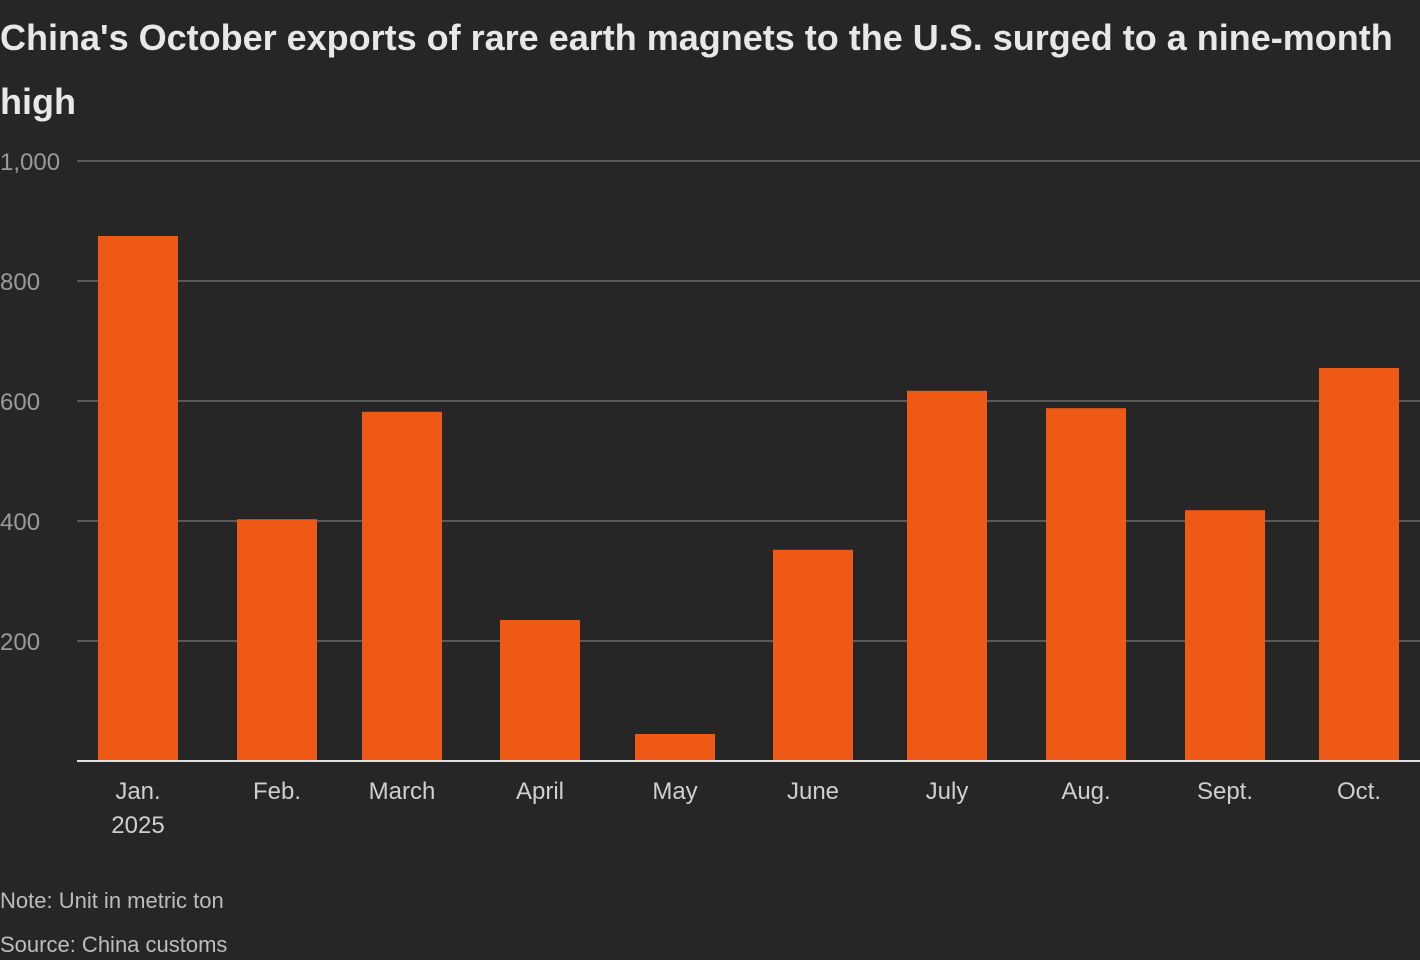 The height and width of the screenshot is (960, 1420). I want to click on x-tick-label: March, so click(402, 791).